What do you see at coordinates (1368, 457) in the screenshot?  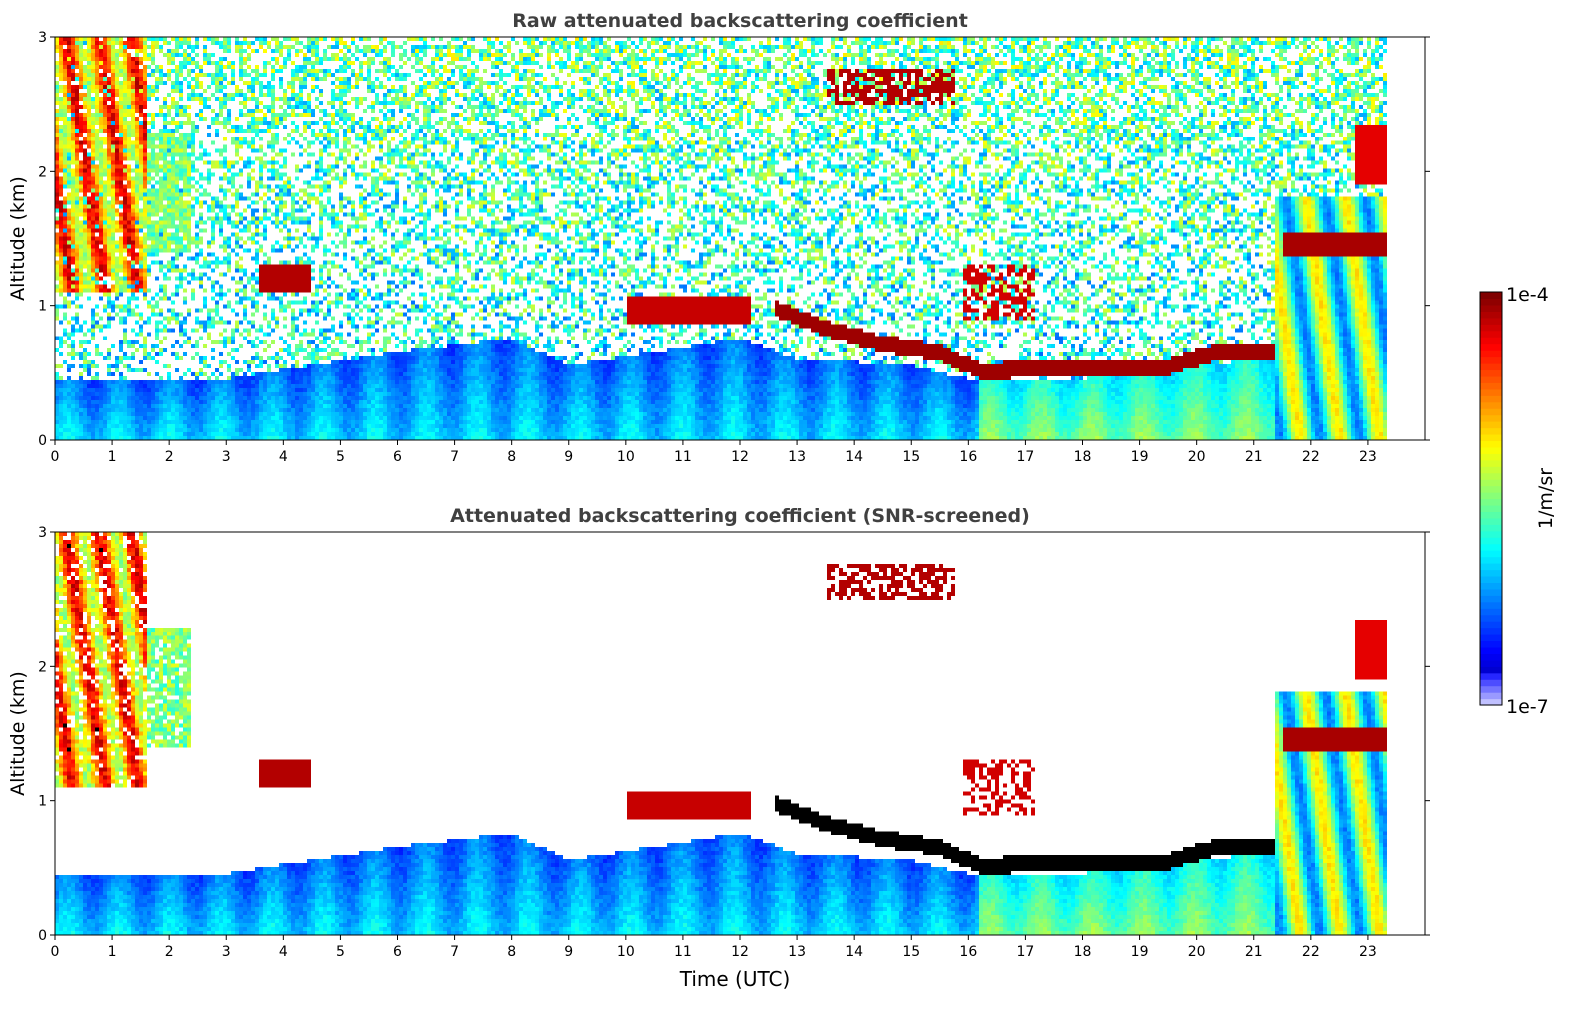 I see `x-tick-label: 23` at bounding box center [1368, 457].